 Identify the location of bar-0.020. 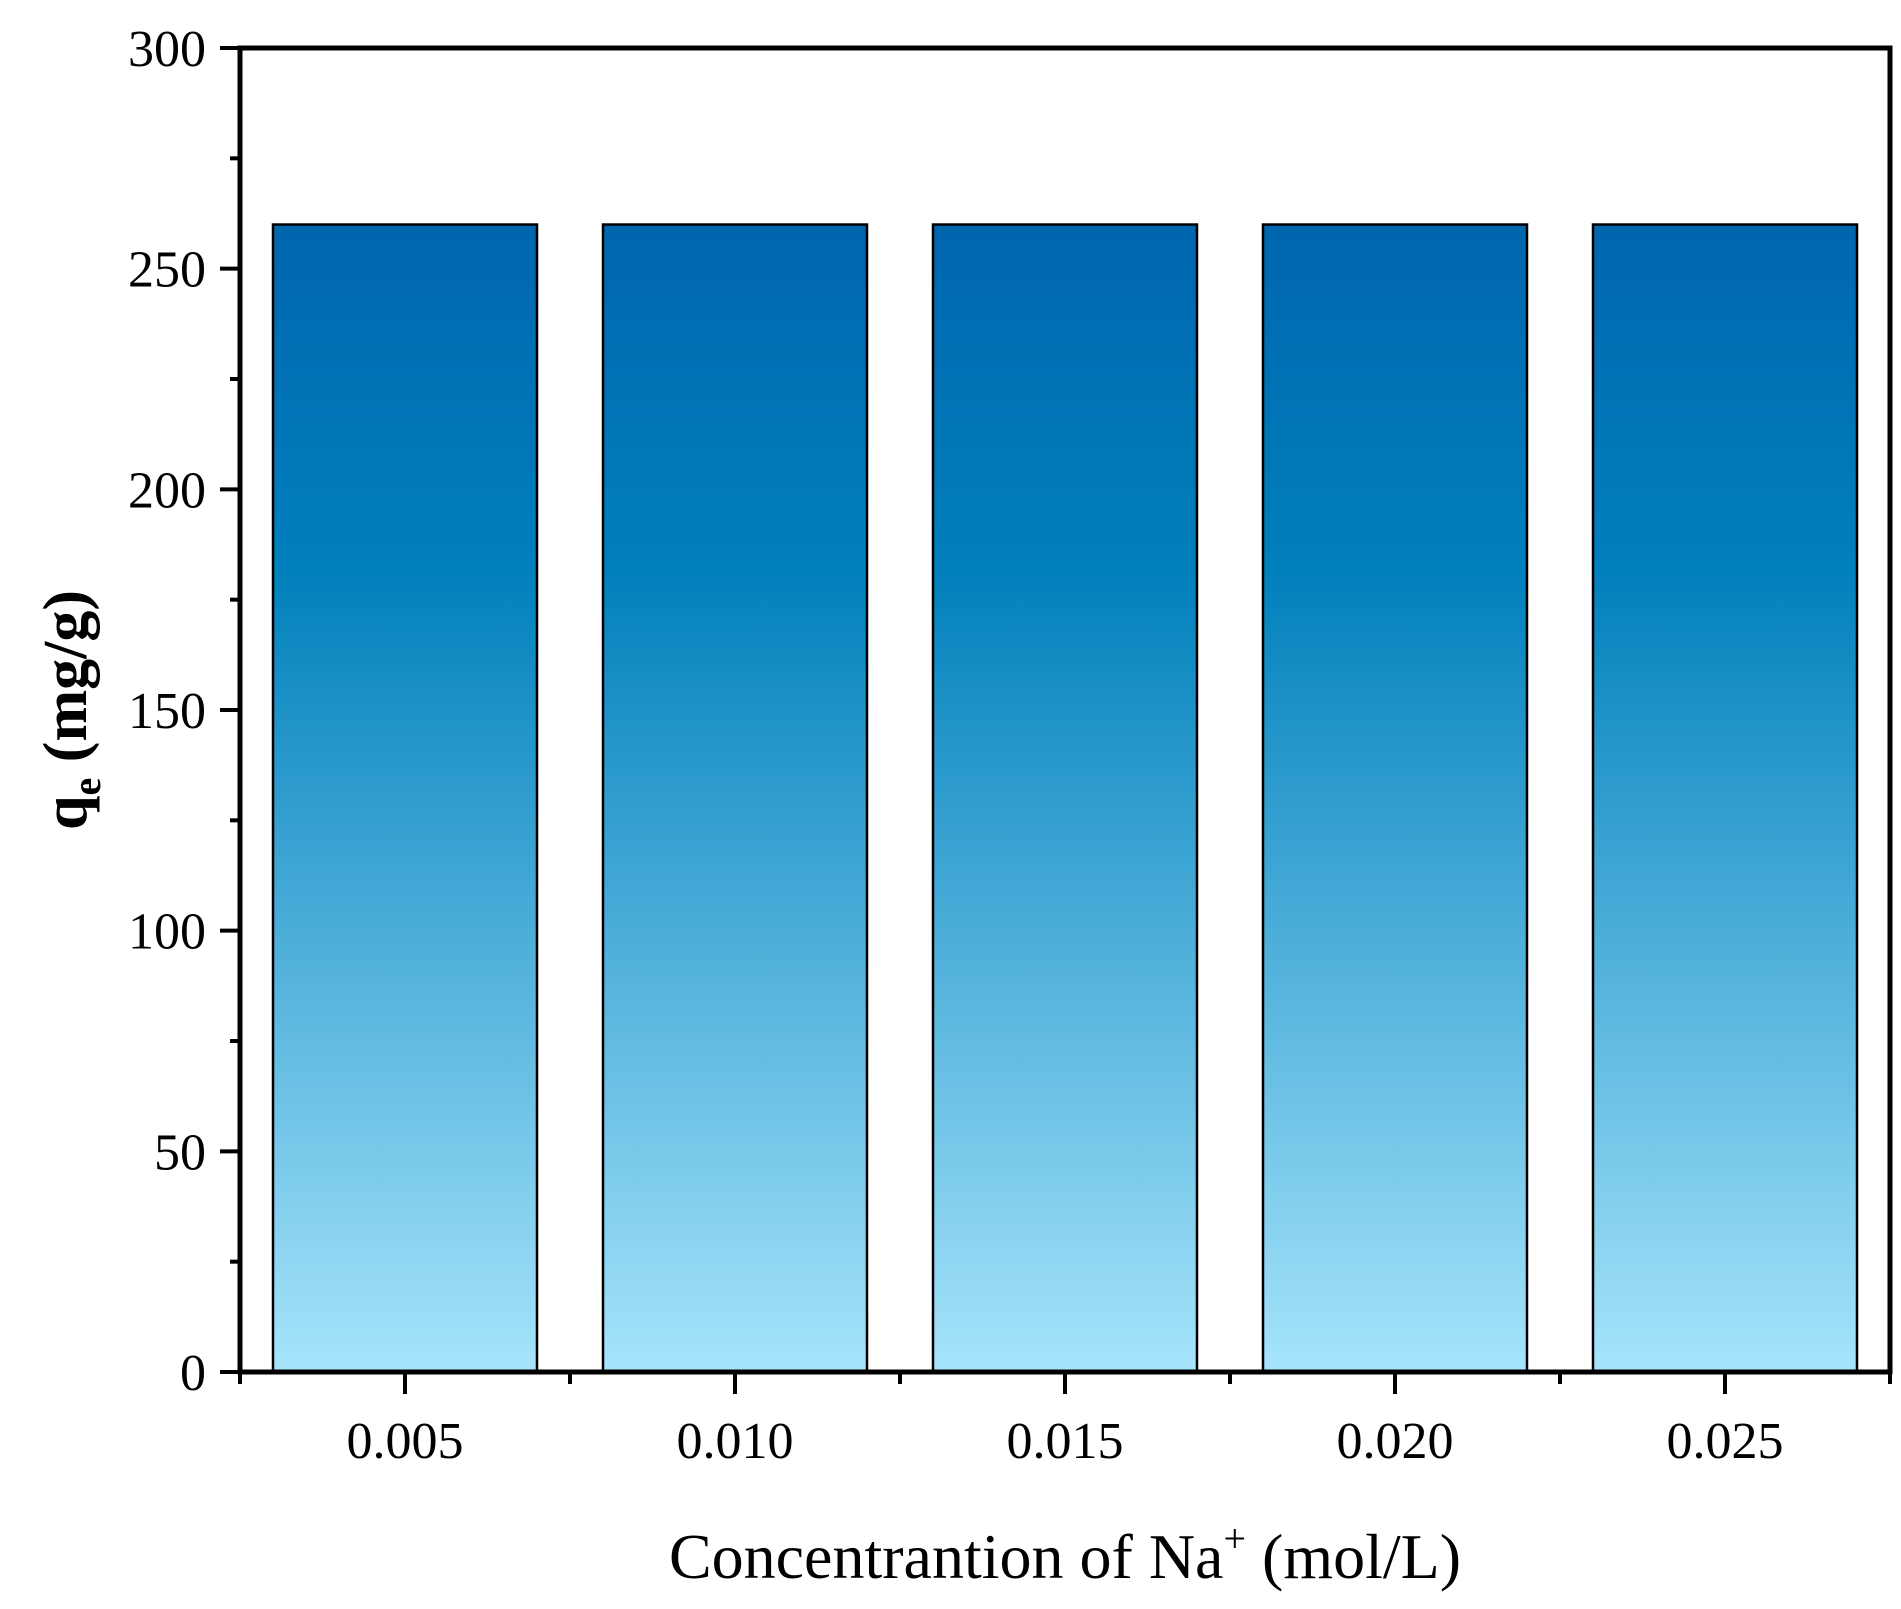
(1395, 798).